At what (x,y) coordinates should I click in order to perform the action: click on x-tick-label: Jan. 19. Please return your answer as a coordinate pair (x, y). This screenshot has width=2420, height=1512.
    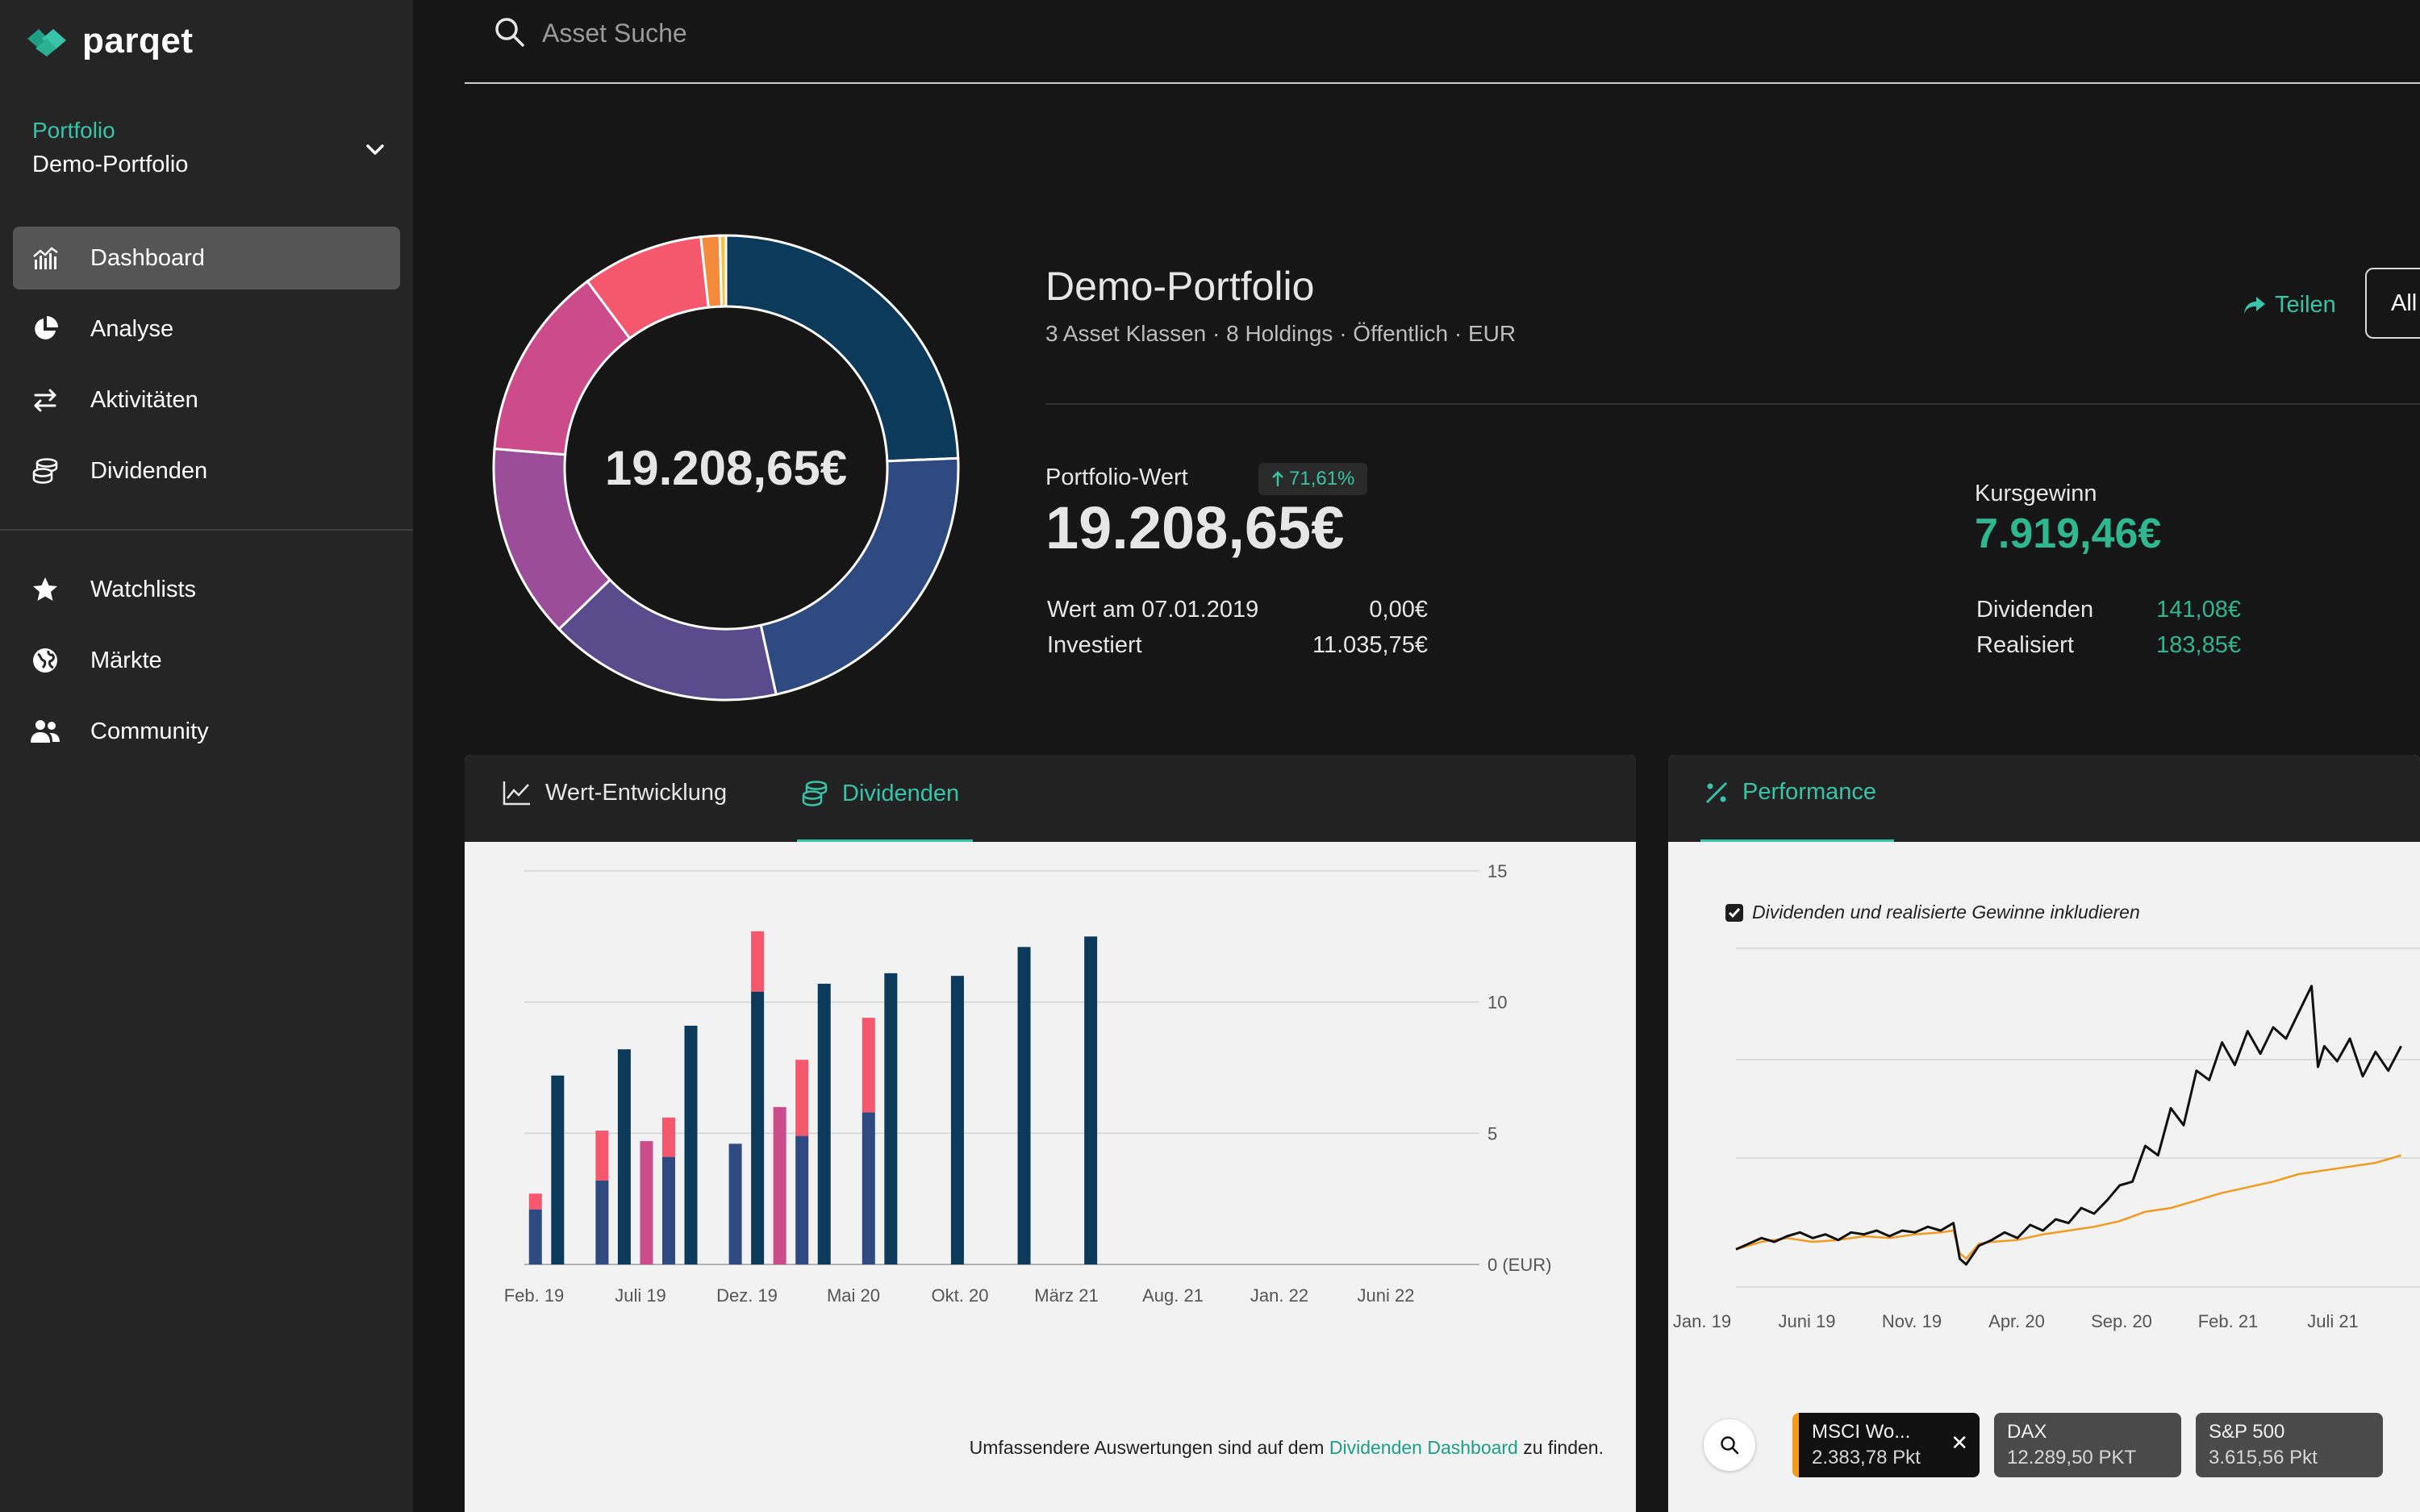
    Looking at the image, I should click on (1702, 1321).